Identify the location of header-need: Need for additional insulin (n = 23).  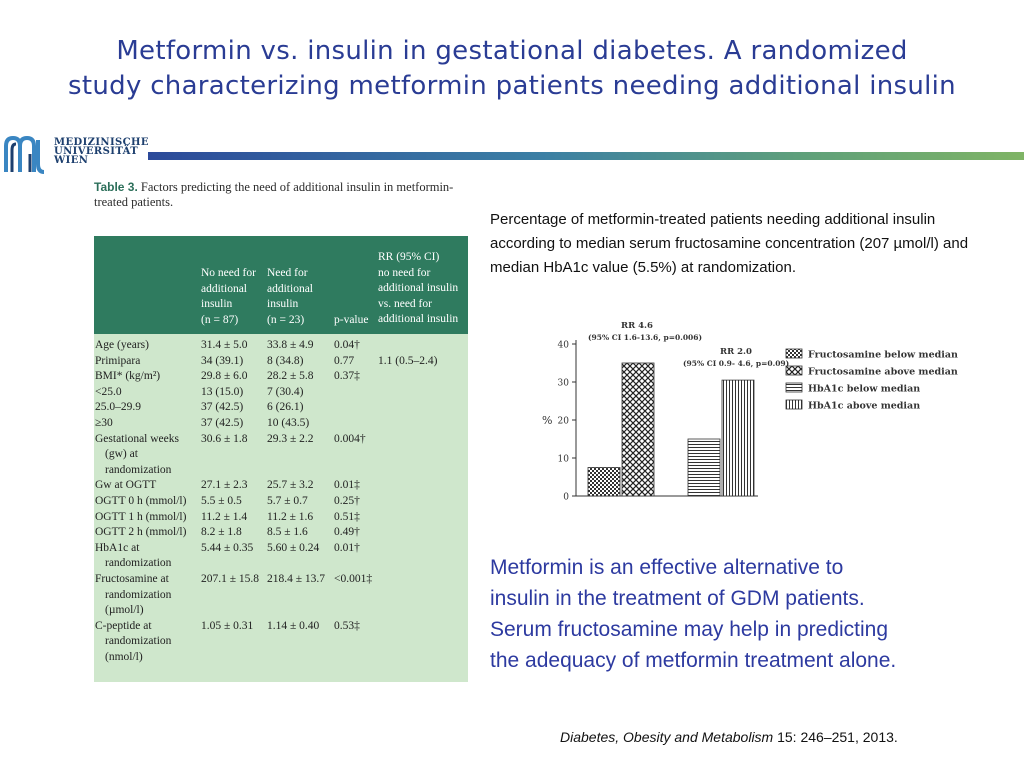
(290, 297).